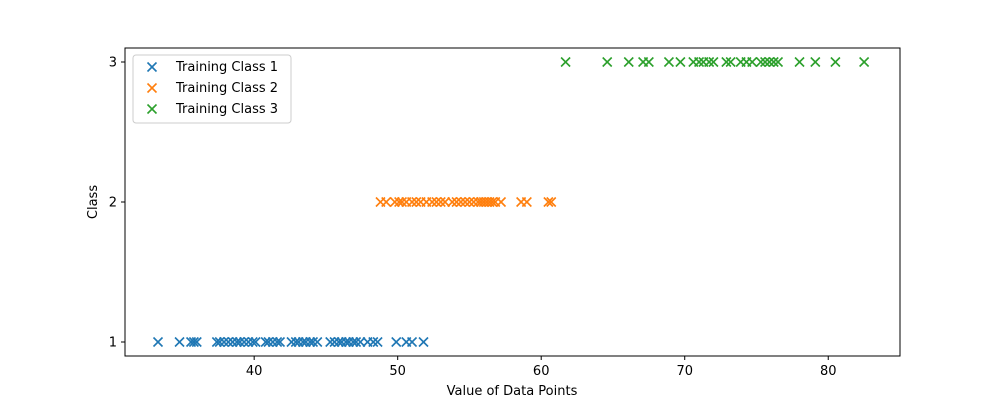  I want to click on y-axis-label: Class, so click(93, 202).